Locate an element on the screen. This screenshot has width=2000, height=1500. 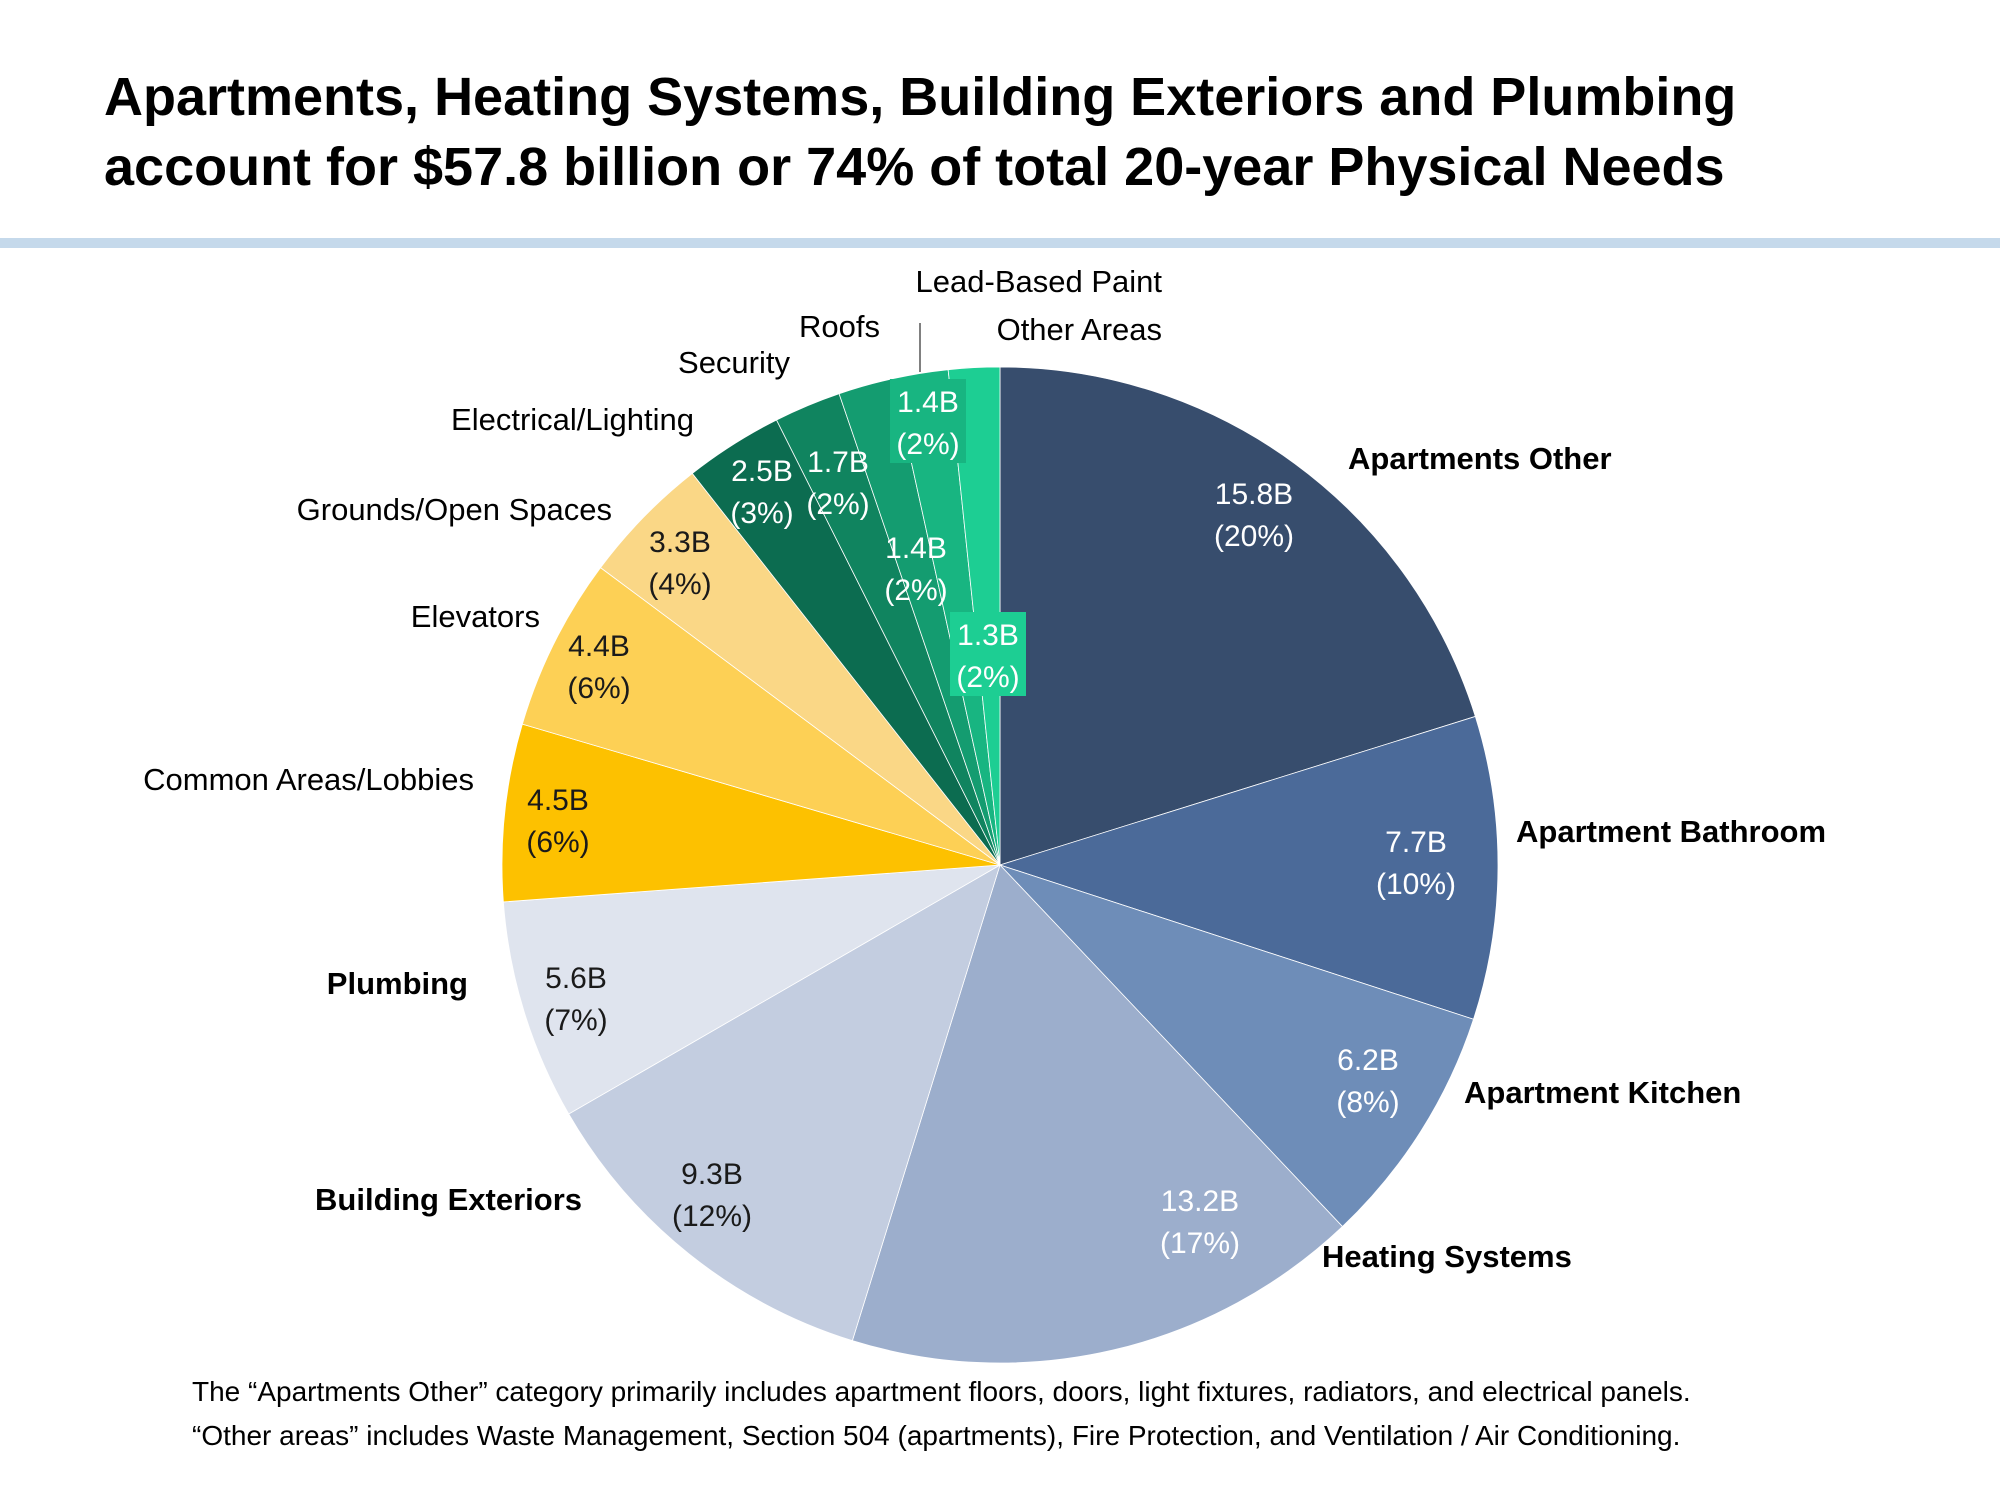
category-label-building-exteriors: Building Exteriors is located at coordinates (448, 1199).